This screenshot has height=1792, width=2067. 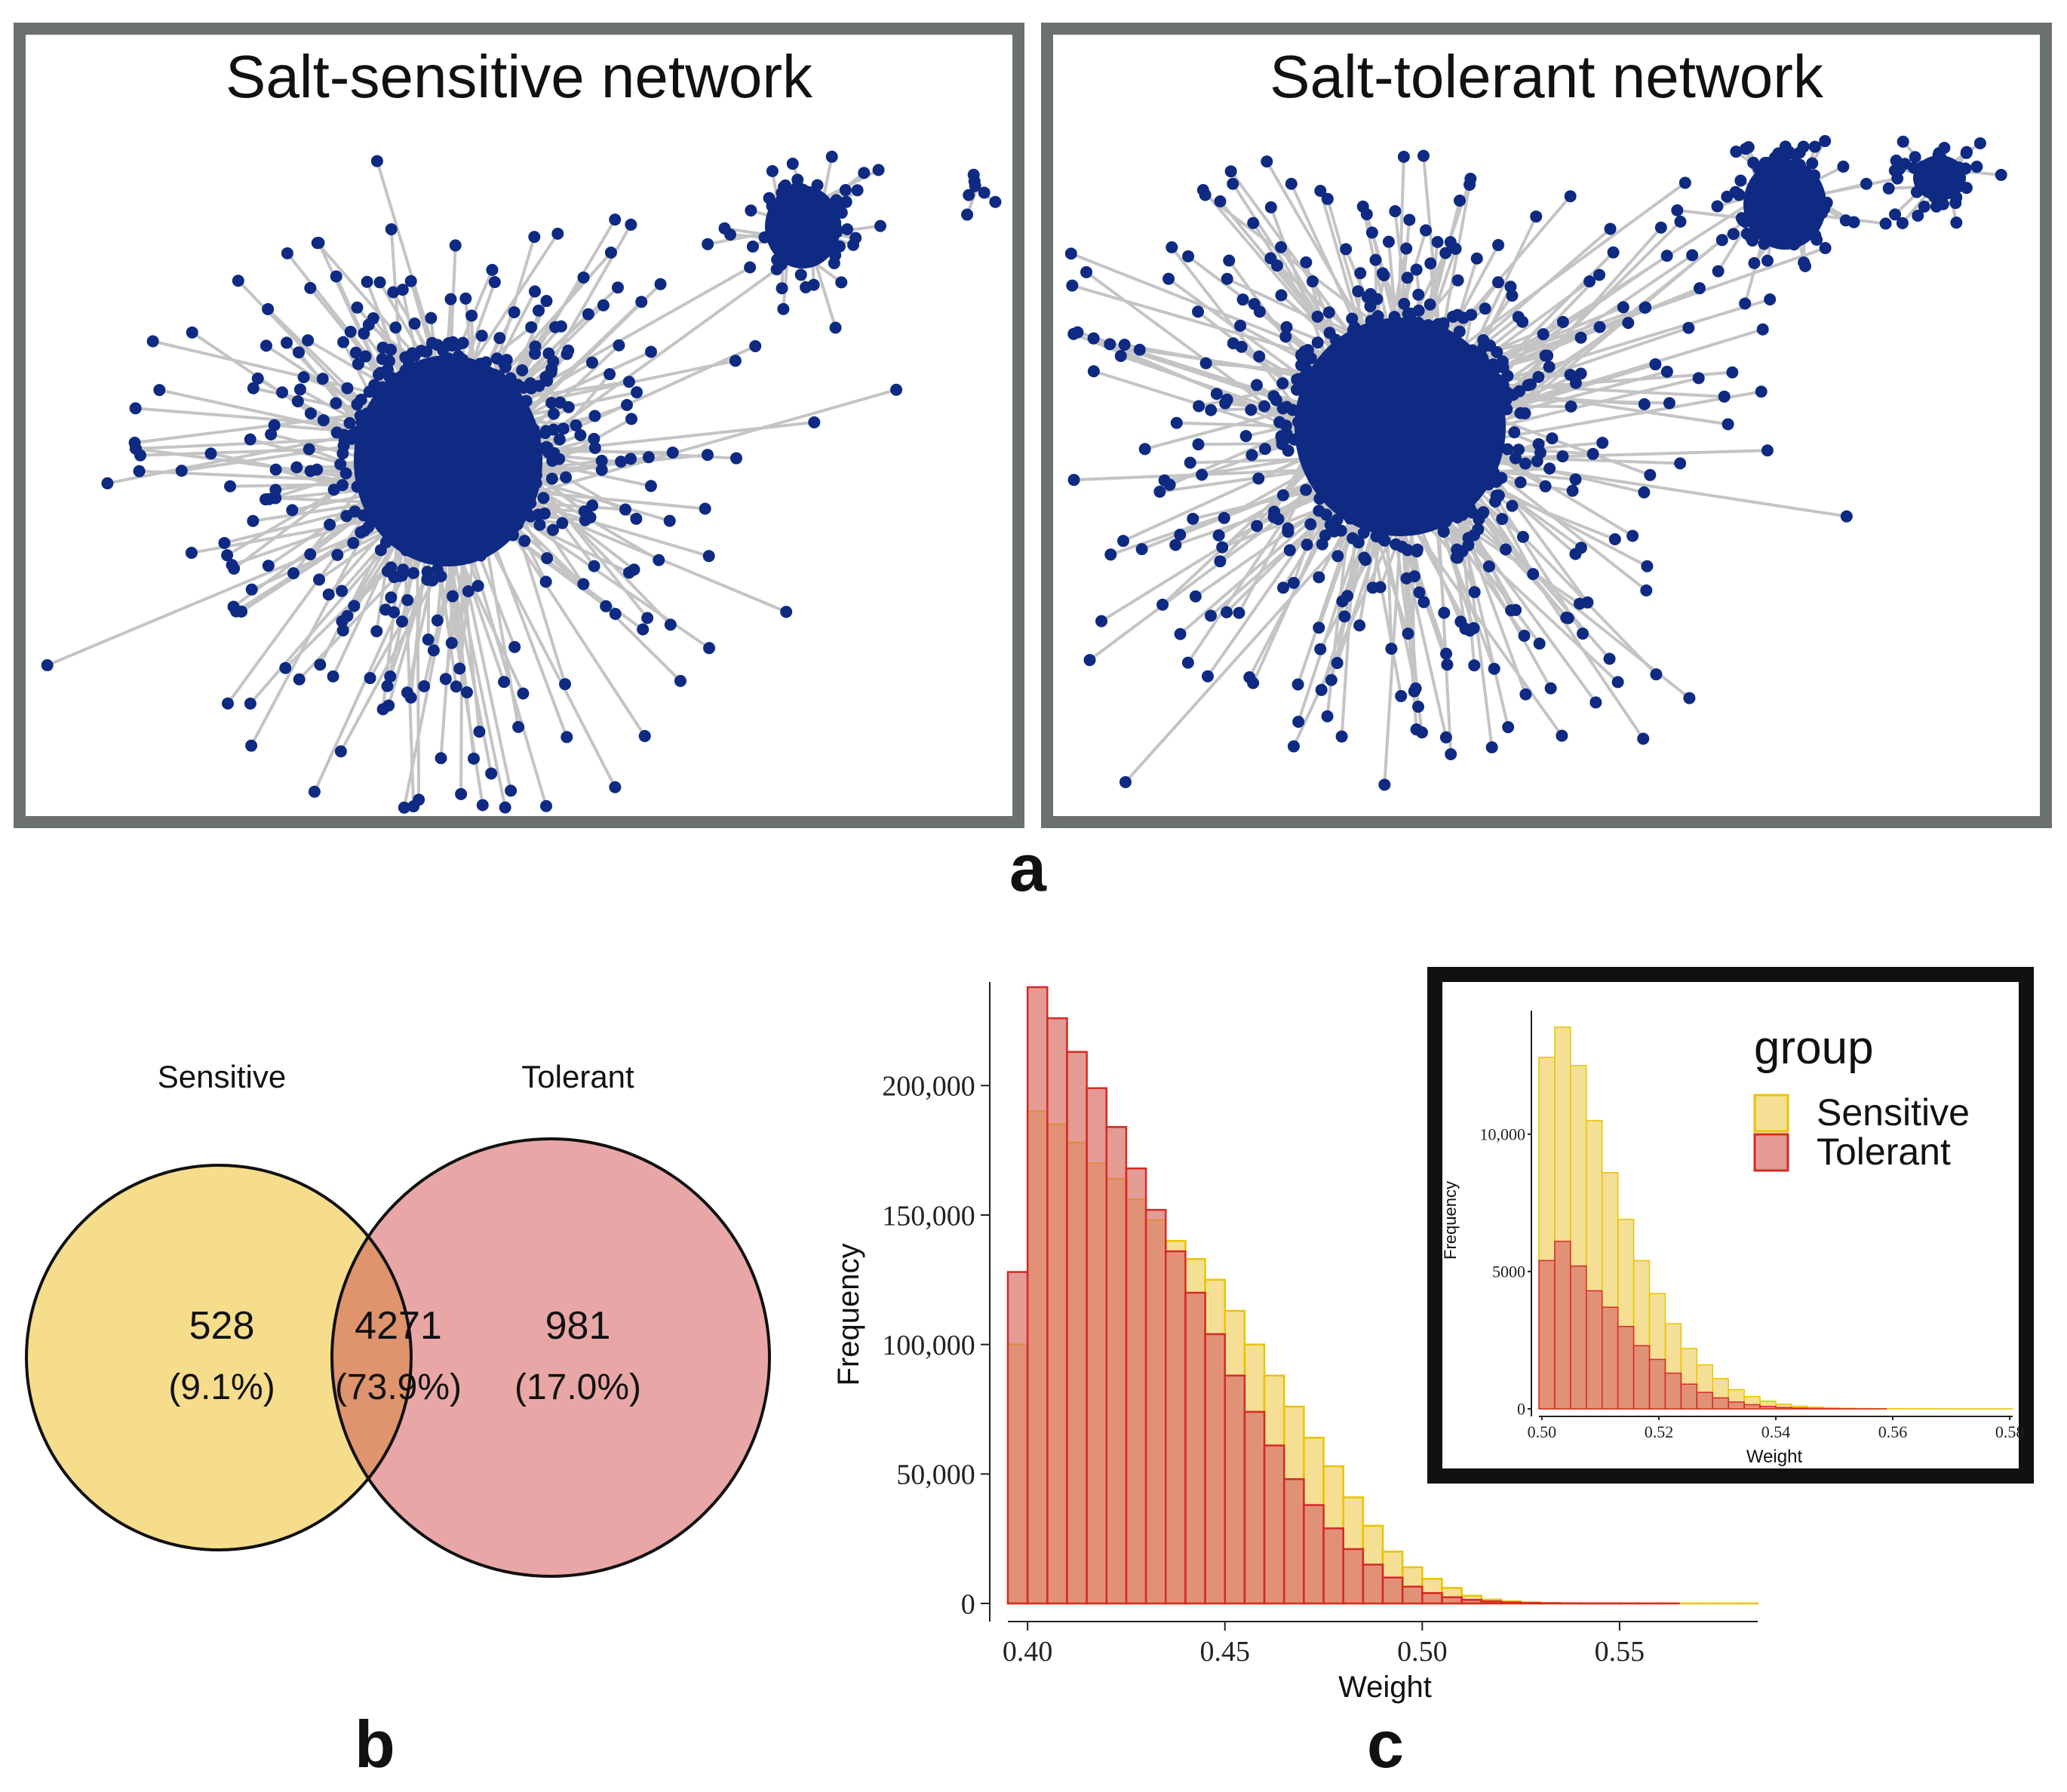 I want to click on venn-count-sensitive: 528, so click(x=222, y=1326).